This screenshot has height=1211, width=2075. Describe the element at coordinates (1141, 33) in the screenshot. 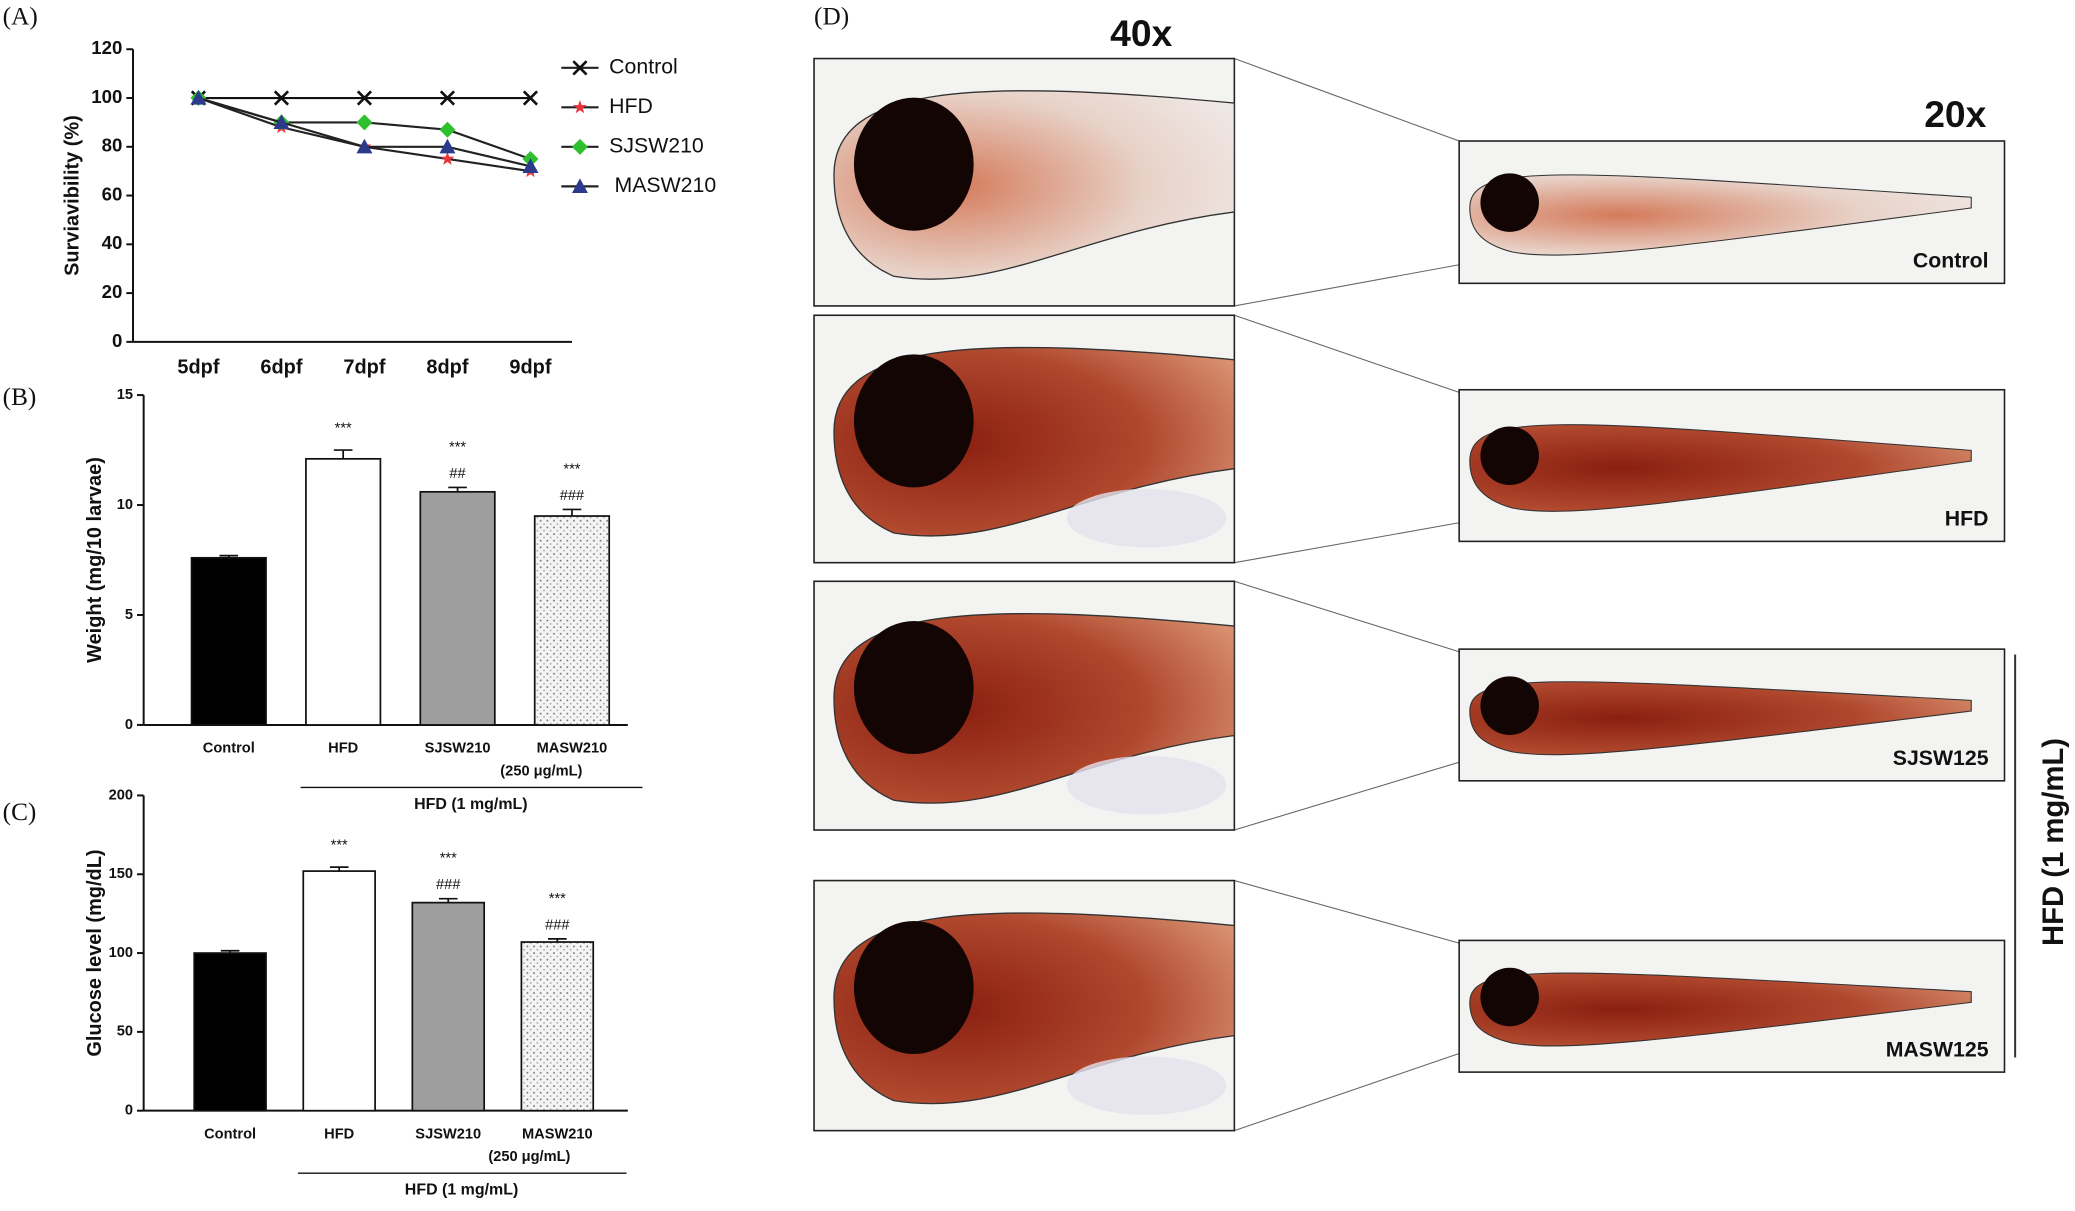

I see `magnification-label: 40x` at that location.